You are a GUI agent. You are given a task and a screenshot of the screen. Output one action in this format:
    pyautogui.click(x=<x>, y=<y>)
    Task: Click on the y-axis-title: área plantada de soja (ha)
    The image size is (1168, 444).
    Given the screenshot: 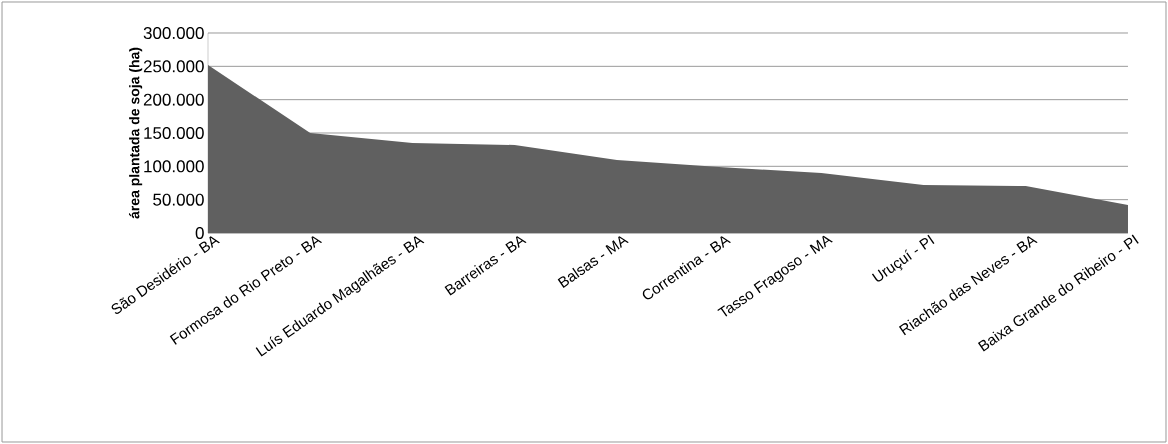 What is the action you would take?
    pyautogui.click(x=135, y=133)
    